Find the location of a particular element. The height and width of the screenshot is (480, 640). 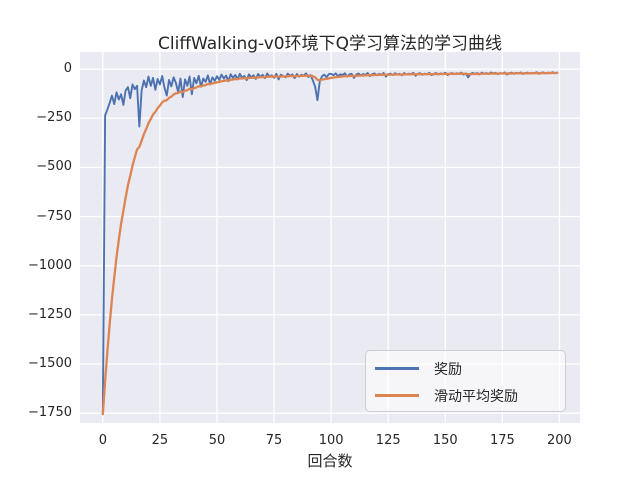

x-tick-label: 125 is located at coordinates (388, 440).